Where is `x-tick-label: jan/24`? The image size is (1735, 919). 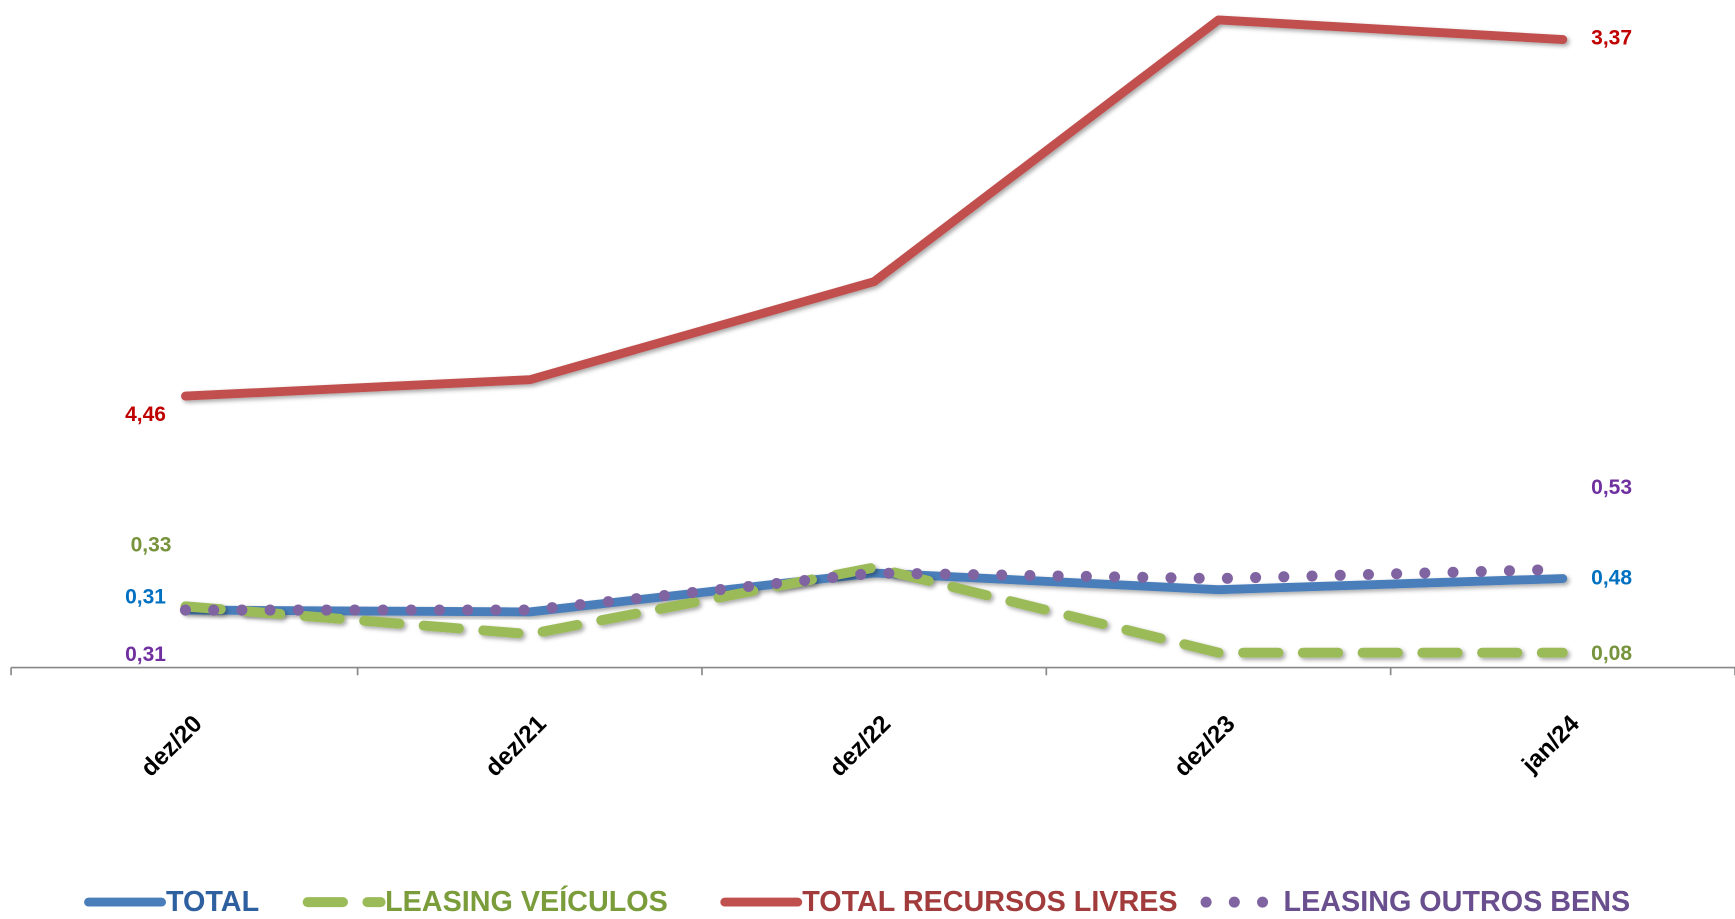 x-tick-label: jan/24 is located at coordinates (1550, 744).